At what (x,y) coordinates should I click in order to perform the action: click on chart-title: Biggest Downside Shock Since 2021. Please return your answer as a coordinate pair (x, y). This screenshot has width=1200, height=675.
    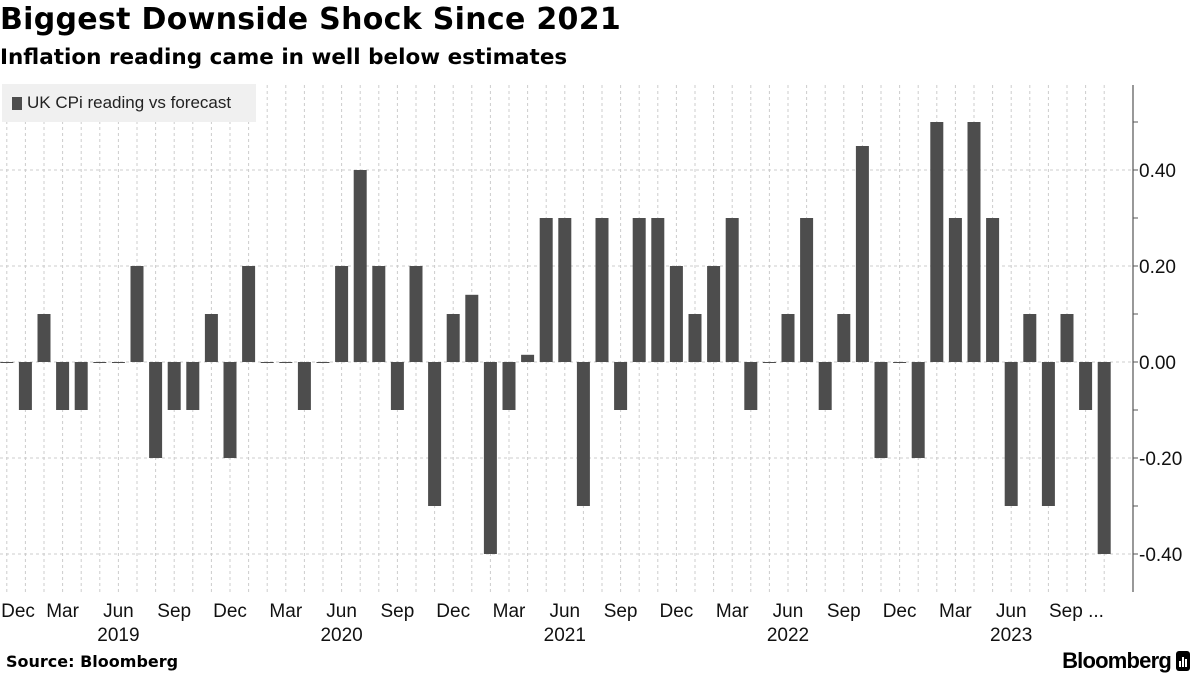
    Looking at the image, I should click on (311, 19).